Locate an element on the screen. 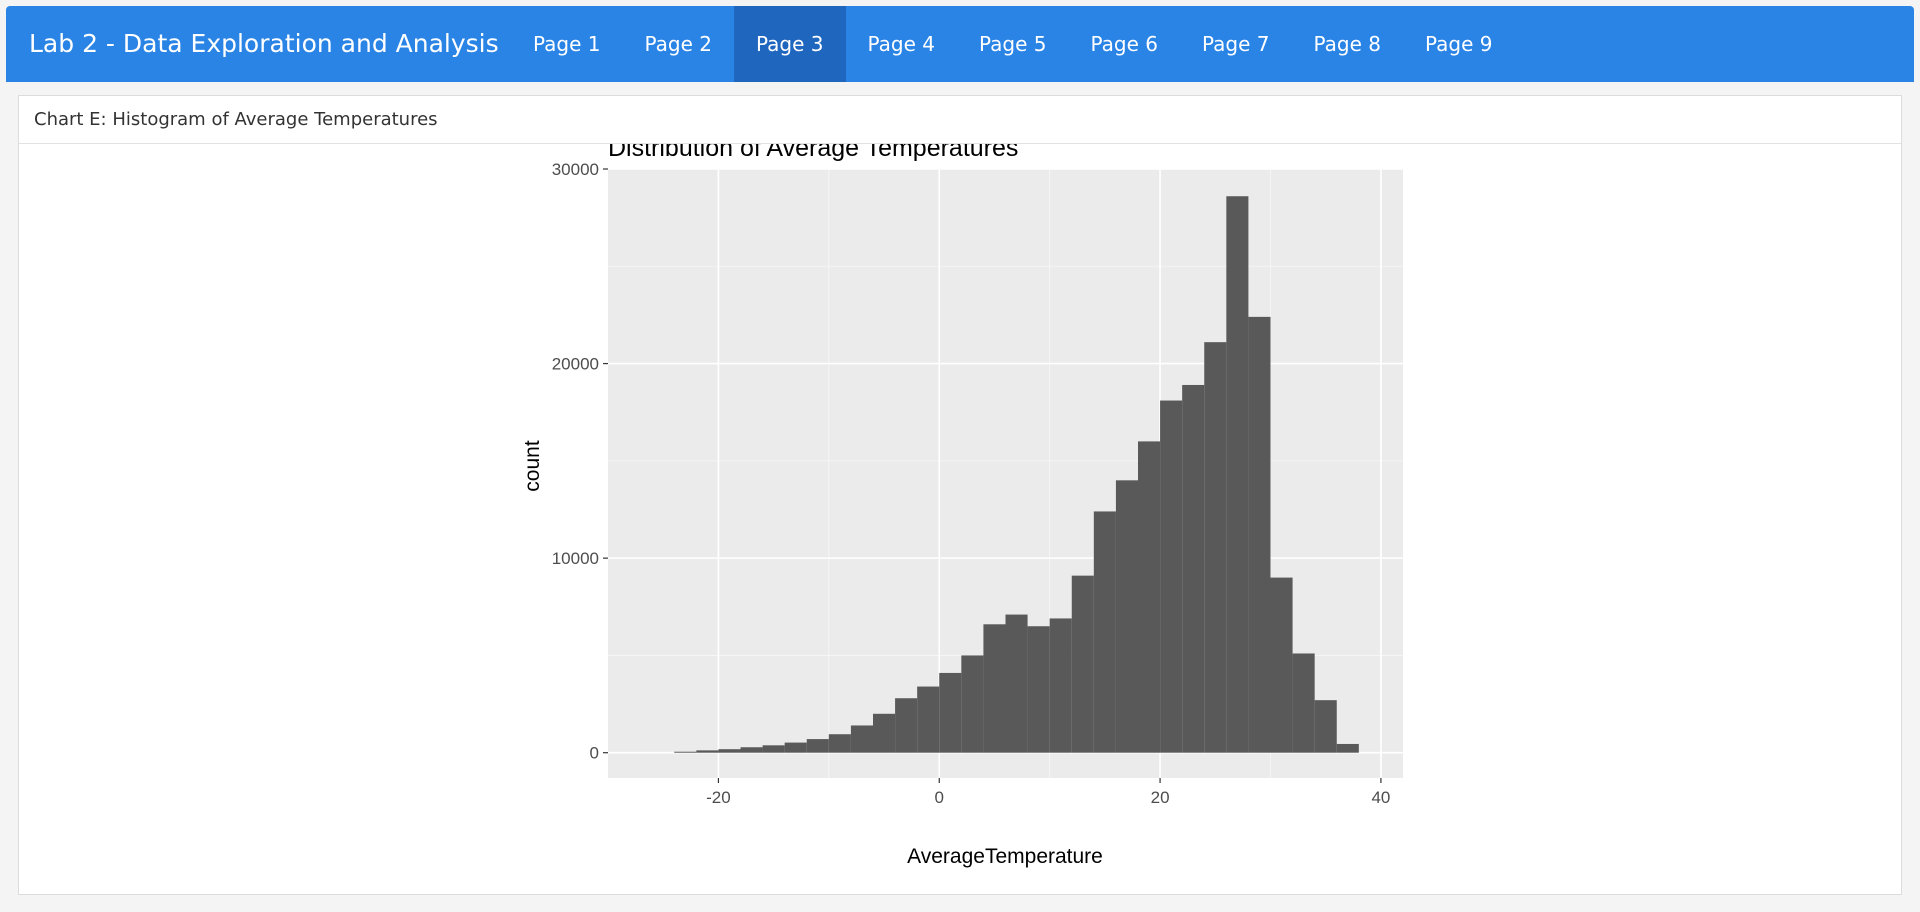  tab-page-8: Page 8 is located at coordinates (1347, 44).